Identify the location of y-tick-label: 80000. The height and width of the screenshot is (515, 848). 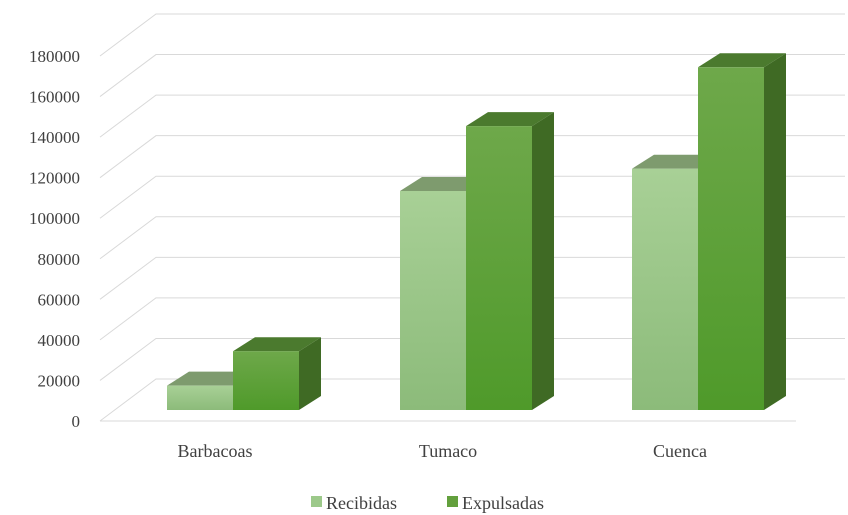
(59, 259).